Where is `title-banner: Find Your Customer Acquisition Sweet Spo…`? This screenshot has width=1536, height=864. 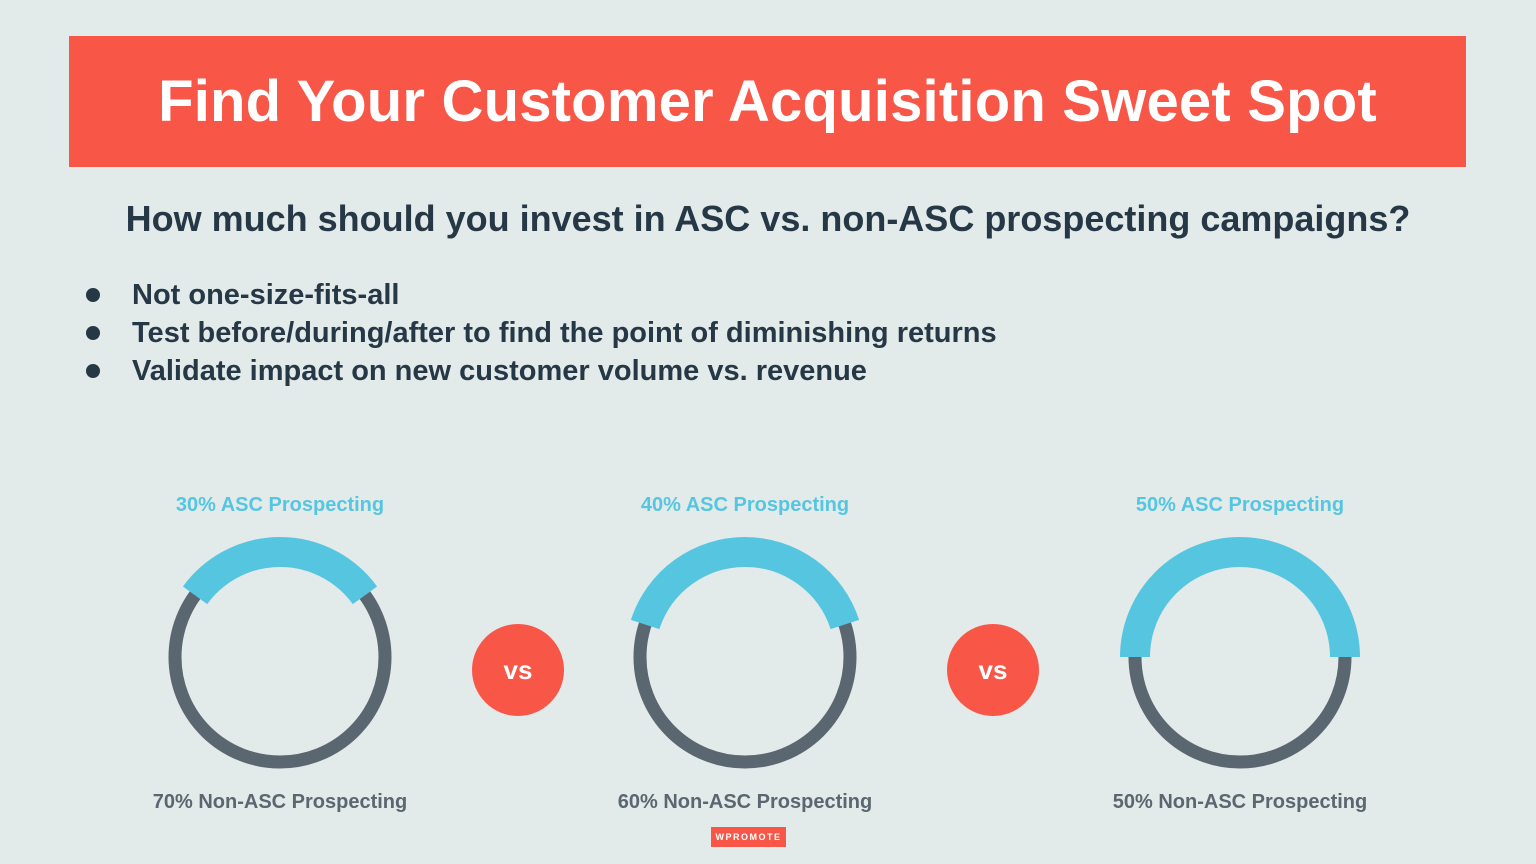 title-banner: Find Your Customer Acquisition Sweet Spo… is located at coordinates (767, 101).